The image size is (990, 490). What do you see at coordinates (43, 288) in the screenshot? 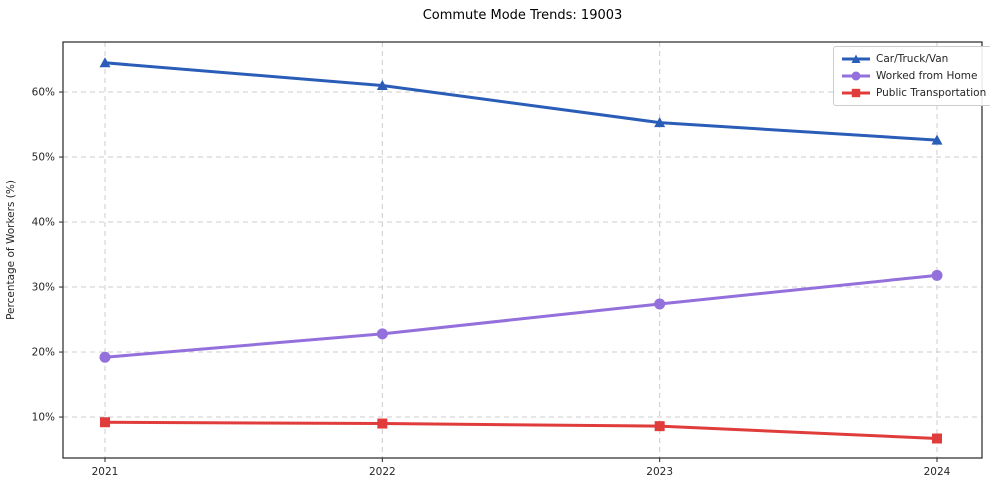
I see `y-tick-label: 30%` at bounding box center [43, 288].